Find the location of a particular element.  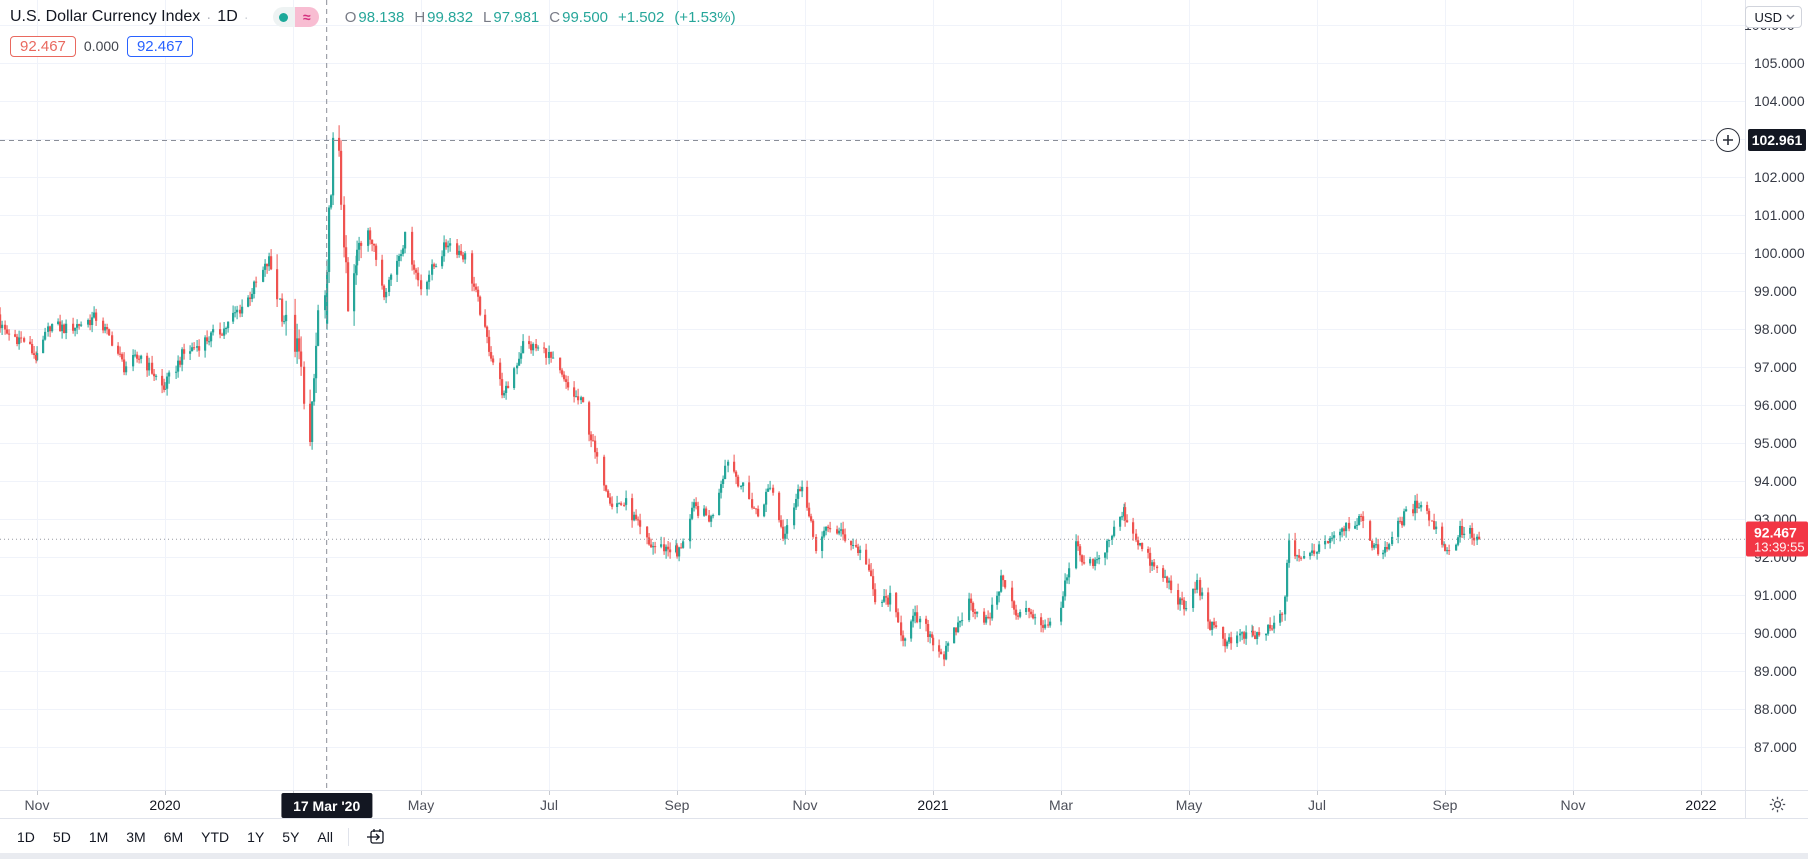

currency-dropdown: USD is located at coordinates (1773, 17).